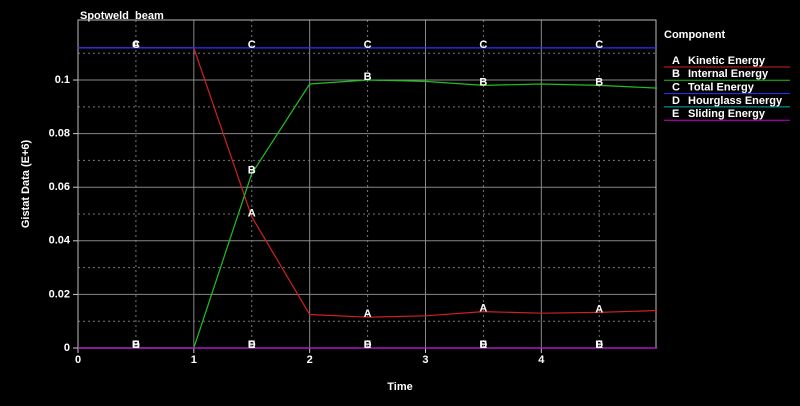 This screenshot has width=800, height=406. Describe the element at coordinates (735, 101) in the screenshot. I see `legend-label: Hourglass Energy` at that location.